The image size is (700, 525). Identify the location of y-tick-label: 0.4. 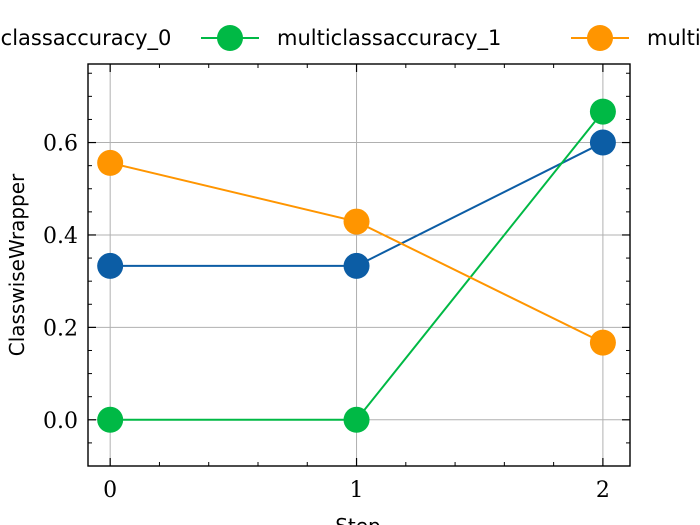
(60, 236).